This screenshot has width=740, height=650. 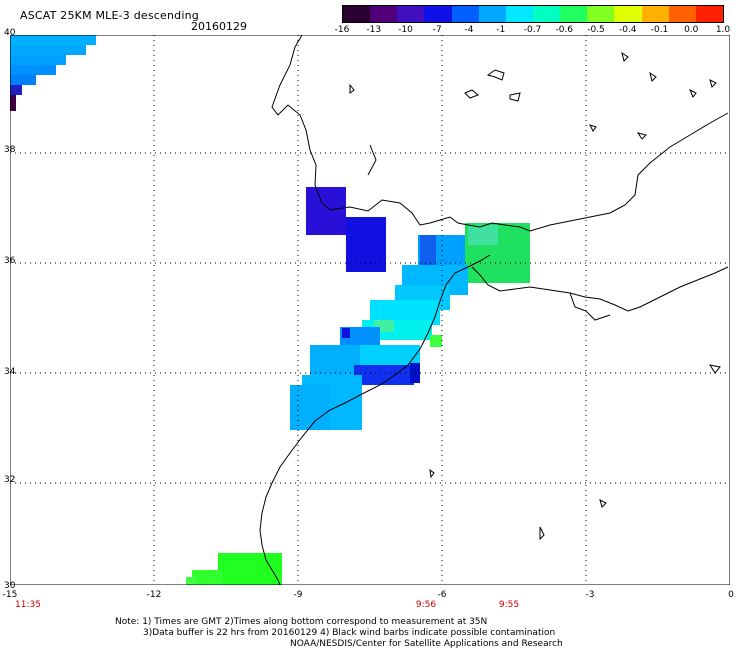 What do you see at coordinates (501, 30) in the screenshot?
I see `colorbar-tick-label: -1` at bounding box center [501, 30].